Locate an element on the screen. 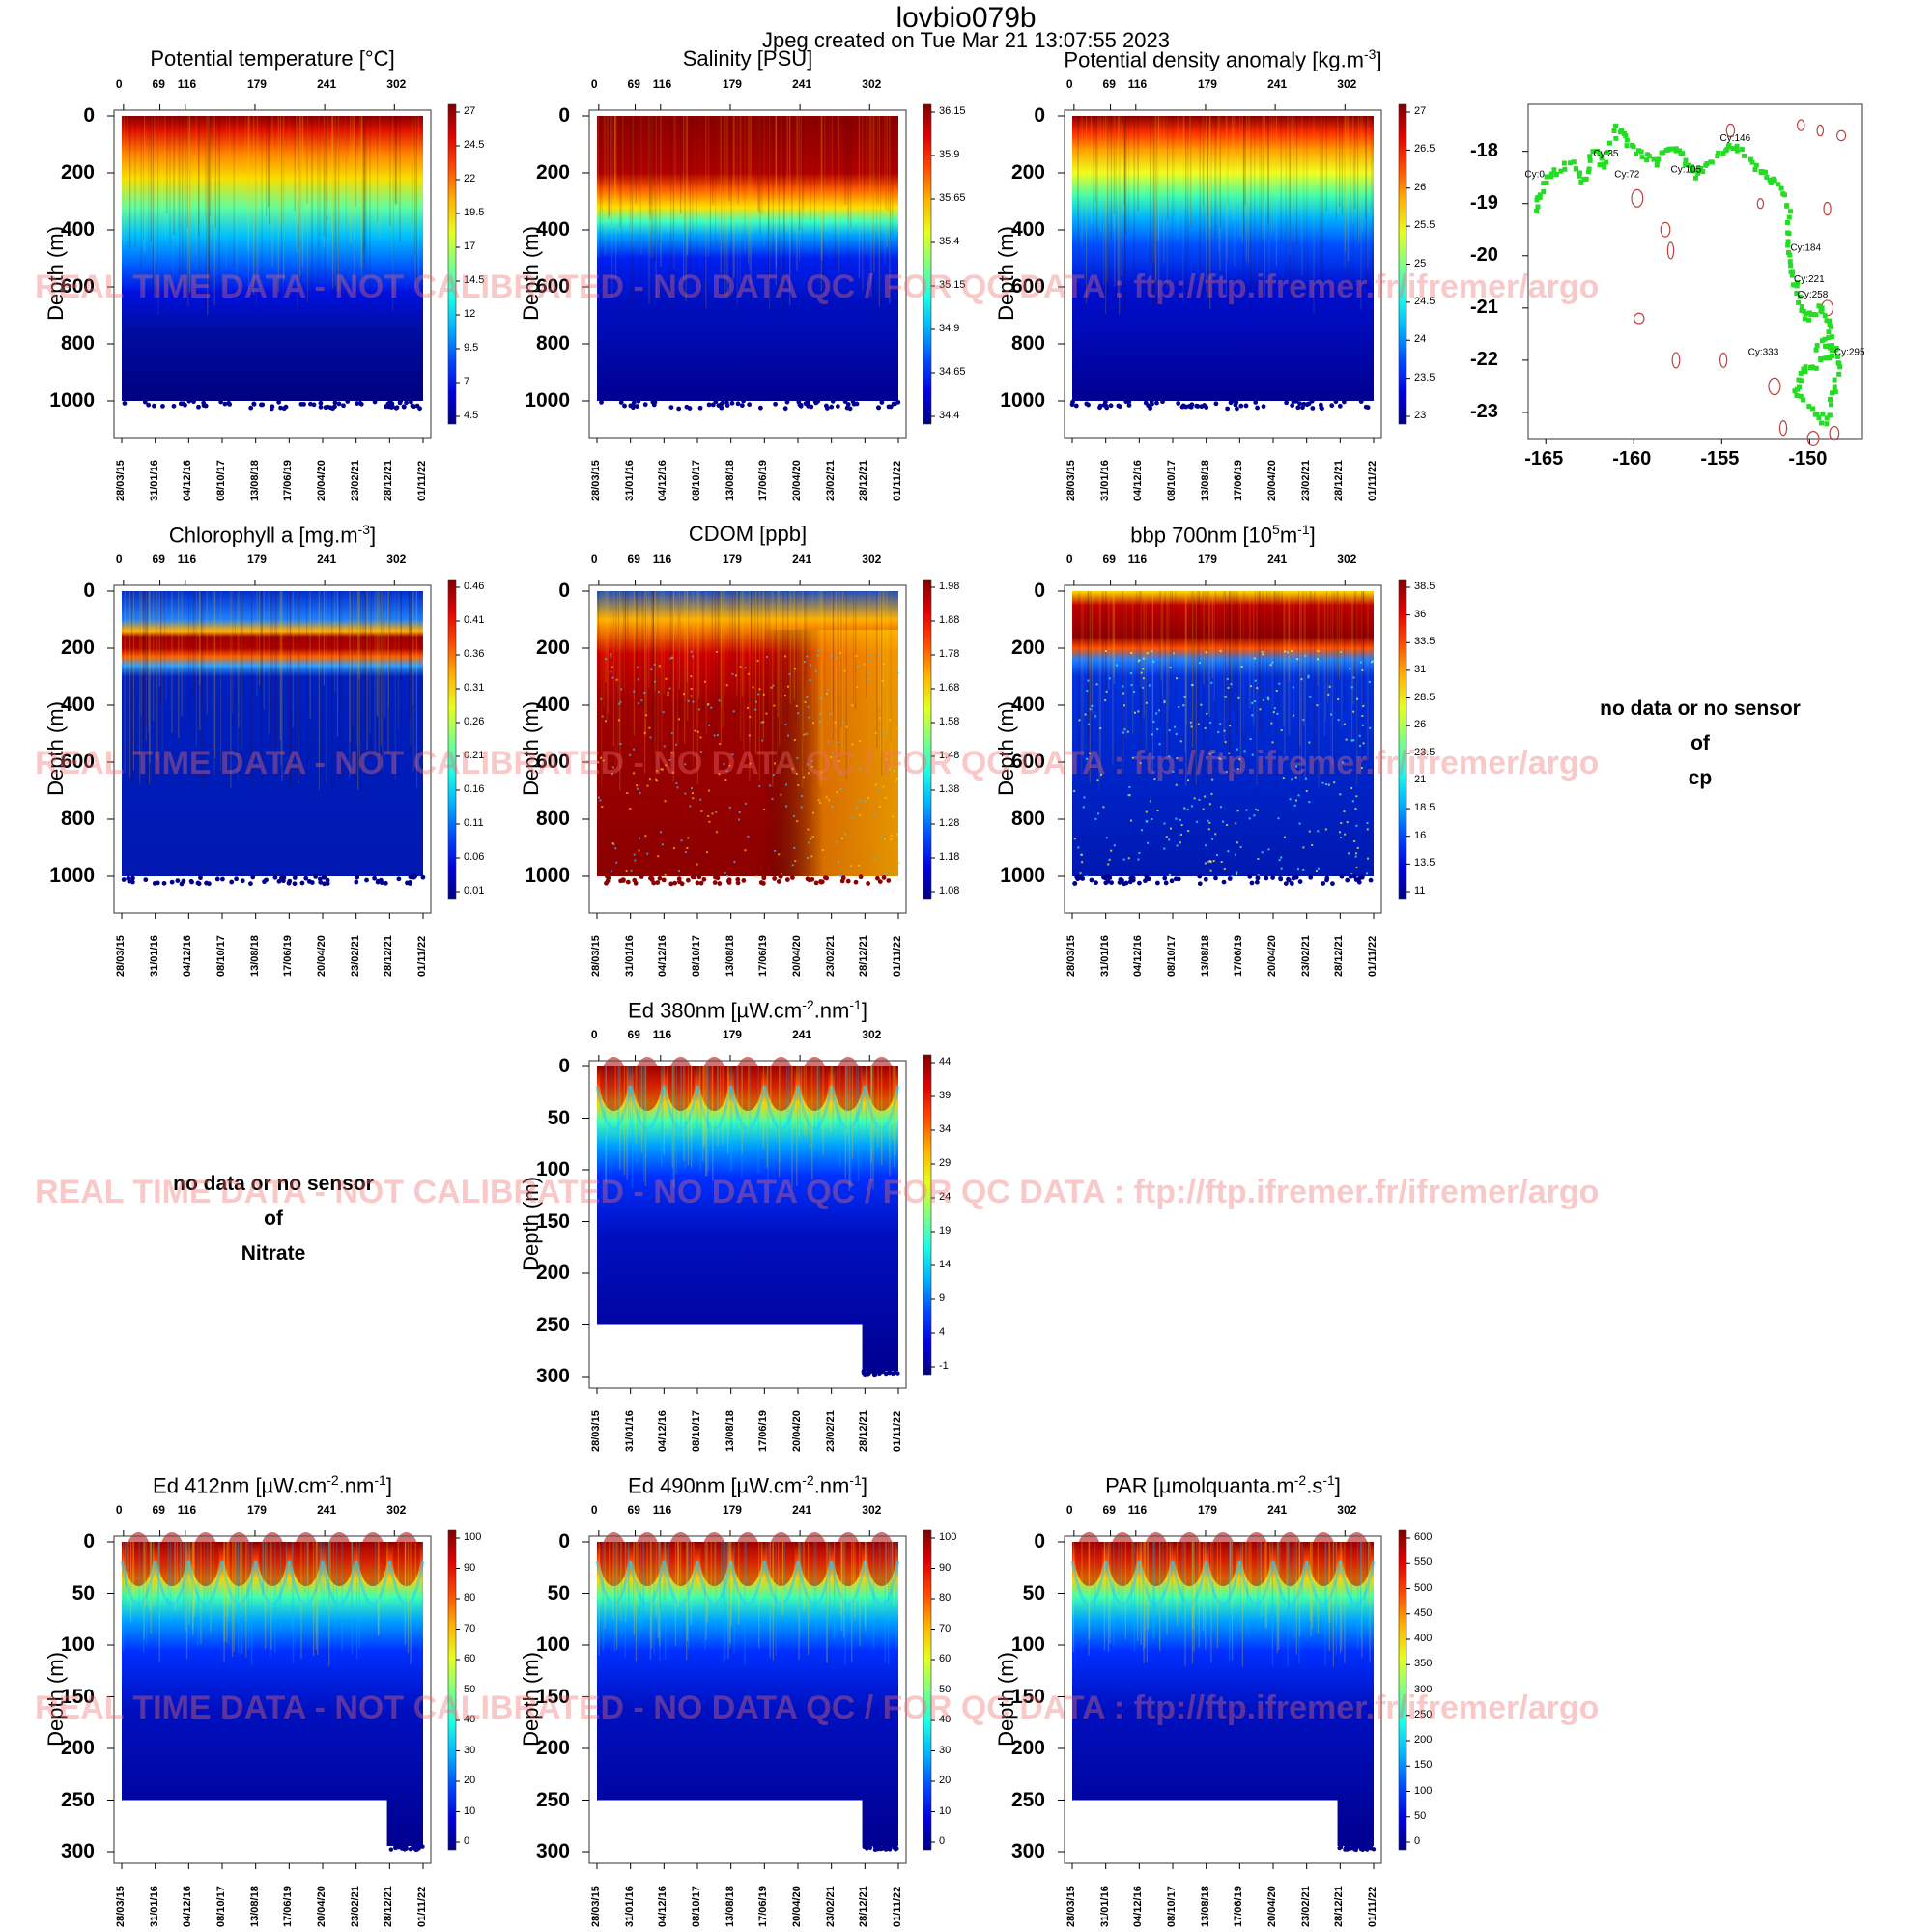 The width and height of the screenshot is (1932, 1932). y-tick-label: 800 is located at coordinates (1027, 343).